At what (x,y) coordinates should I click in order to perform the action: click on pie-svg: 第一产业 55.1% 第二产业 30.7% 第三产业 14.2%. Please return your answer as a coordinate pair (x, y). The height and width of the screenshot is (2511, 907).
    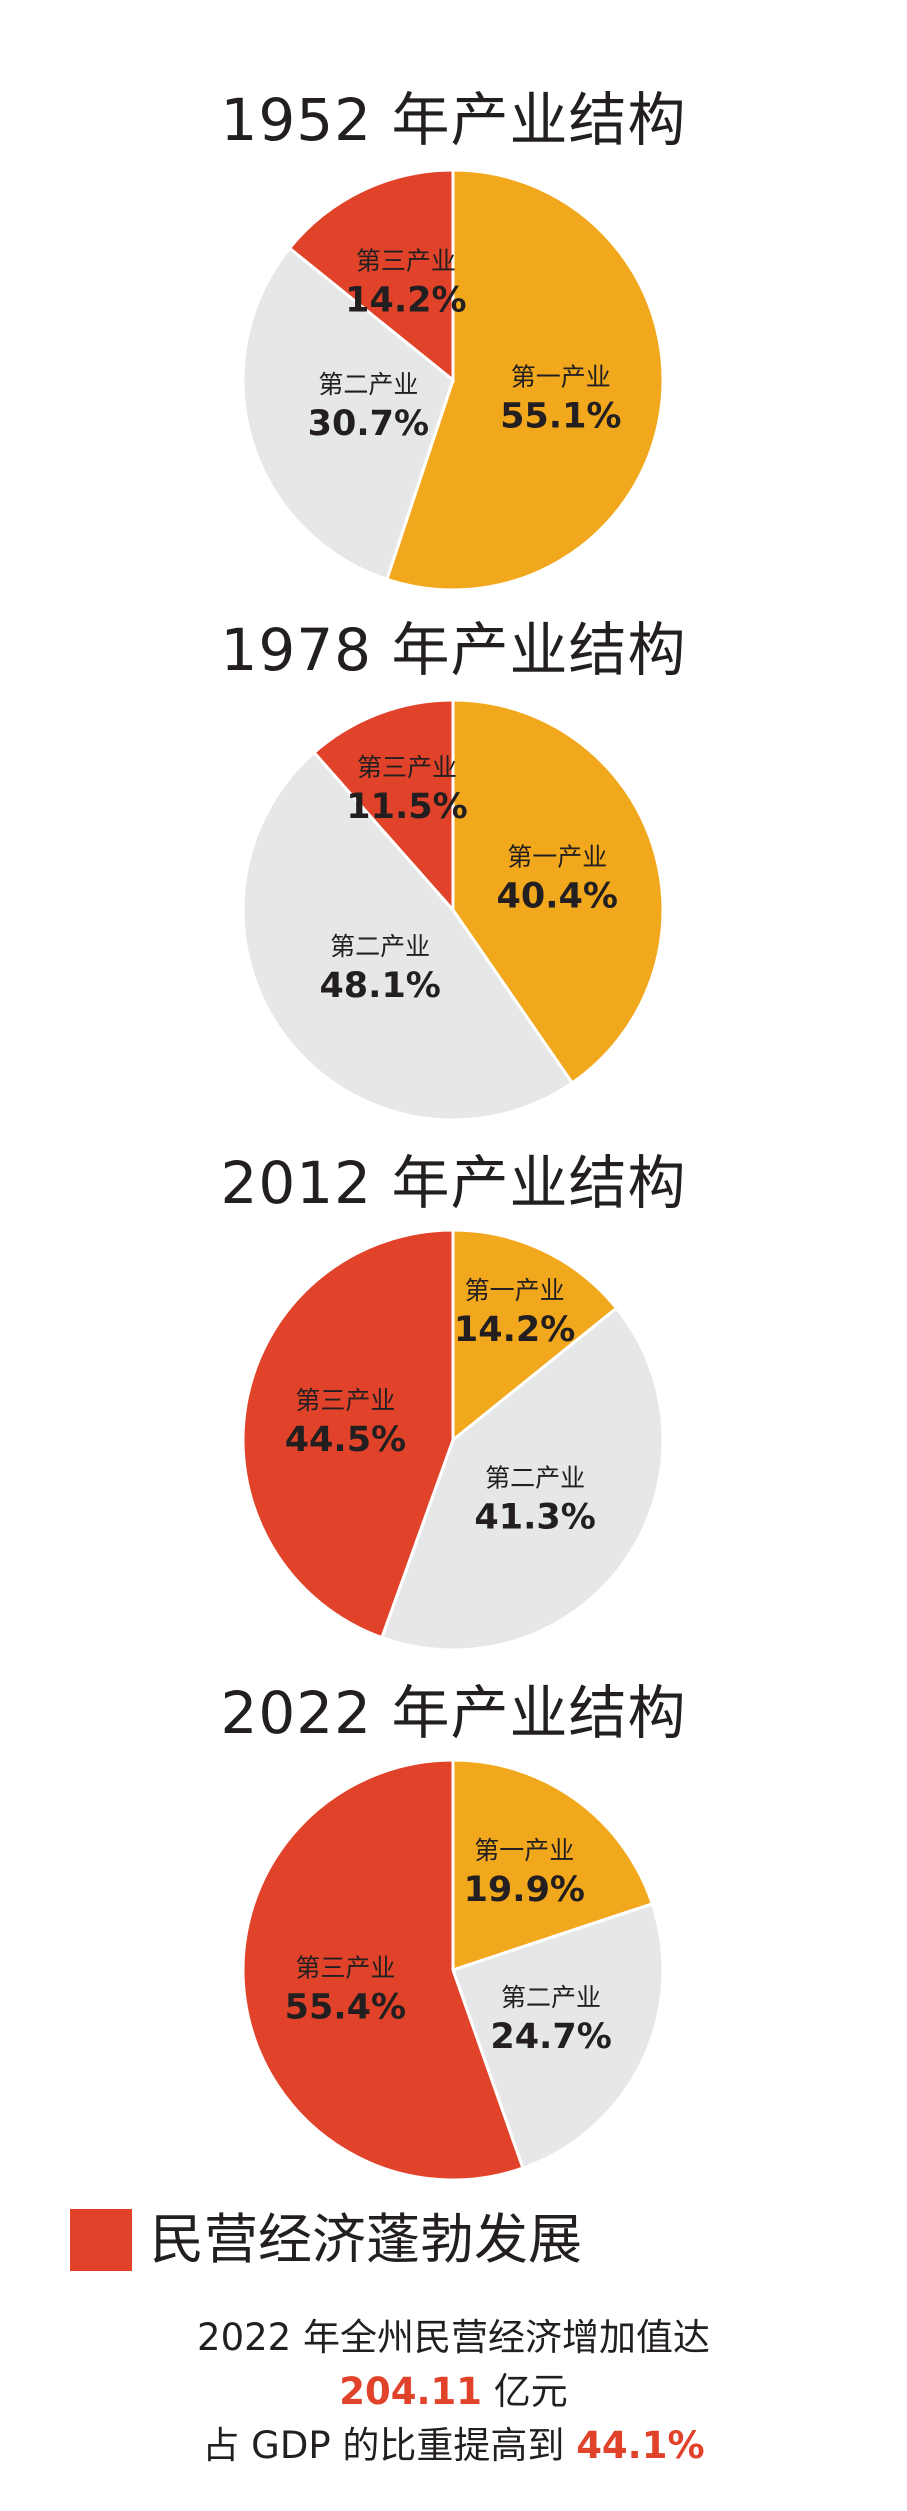
    Looking at the image, I should click on (453, 380).